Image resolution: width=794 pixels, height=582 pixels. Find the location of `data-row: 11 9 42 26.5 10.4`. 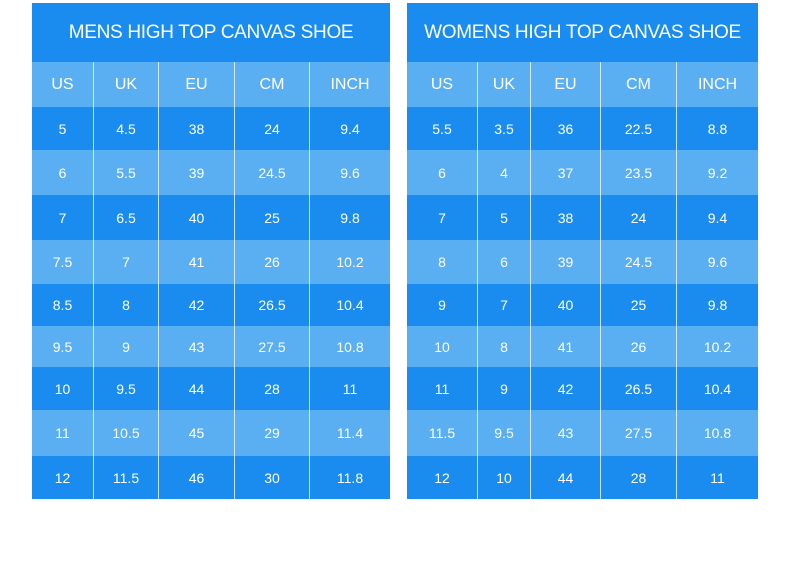

data-row: 11 9 42 26.5 10.4 is located at coordinates (582, 388).